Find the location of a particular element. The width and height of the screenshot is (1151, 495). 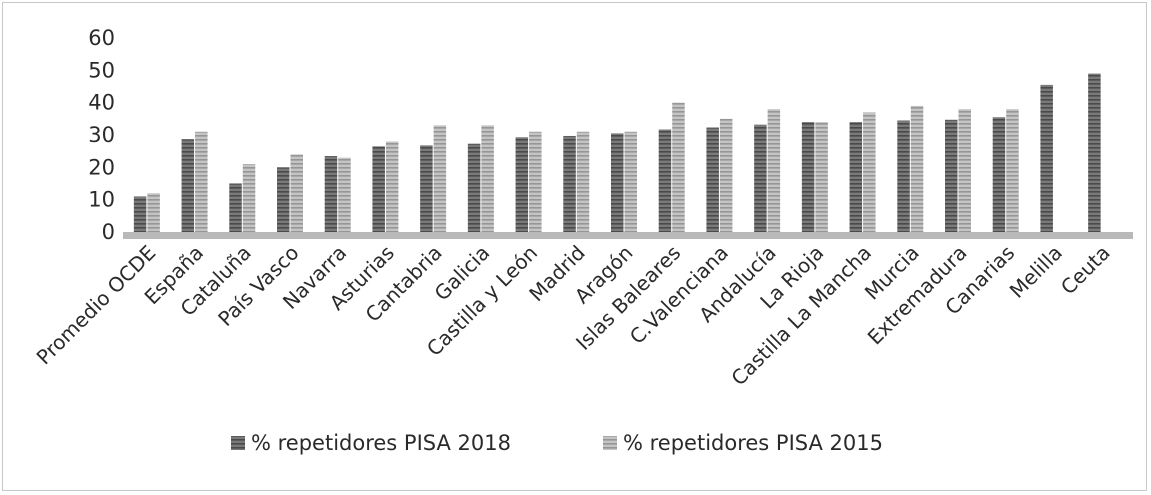

bar-2015-madrid is located at coordinates (583, 181).